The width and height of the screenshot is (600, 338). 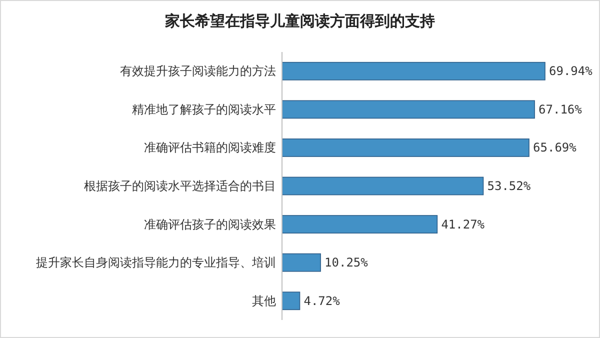 What do you see at coordinates (299, 21) in the screenshot?
I see `chart-title: 家长希望在指导儿童阅读方面得到的支持` at bounding box center [299, 21].